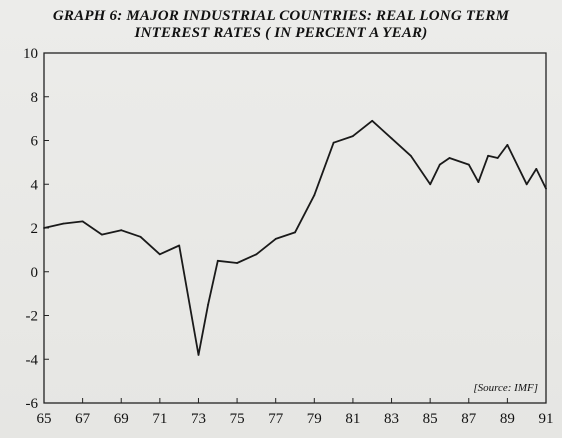  What do you see at coordinates (391, 419) in the screenshot?
I see `x-tick-label: 83` at bounding box center [391, 419].